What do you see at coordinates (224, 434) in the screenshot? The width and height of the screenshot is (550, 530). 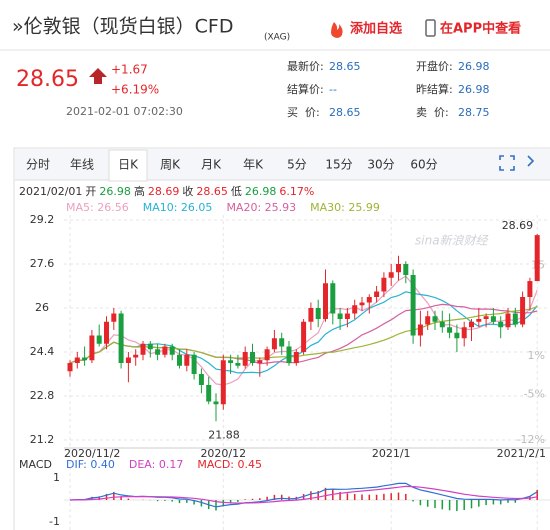 I see `min-label: 21.88` at bounding box center [224, 434].